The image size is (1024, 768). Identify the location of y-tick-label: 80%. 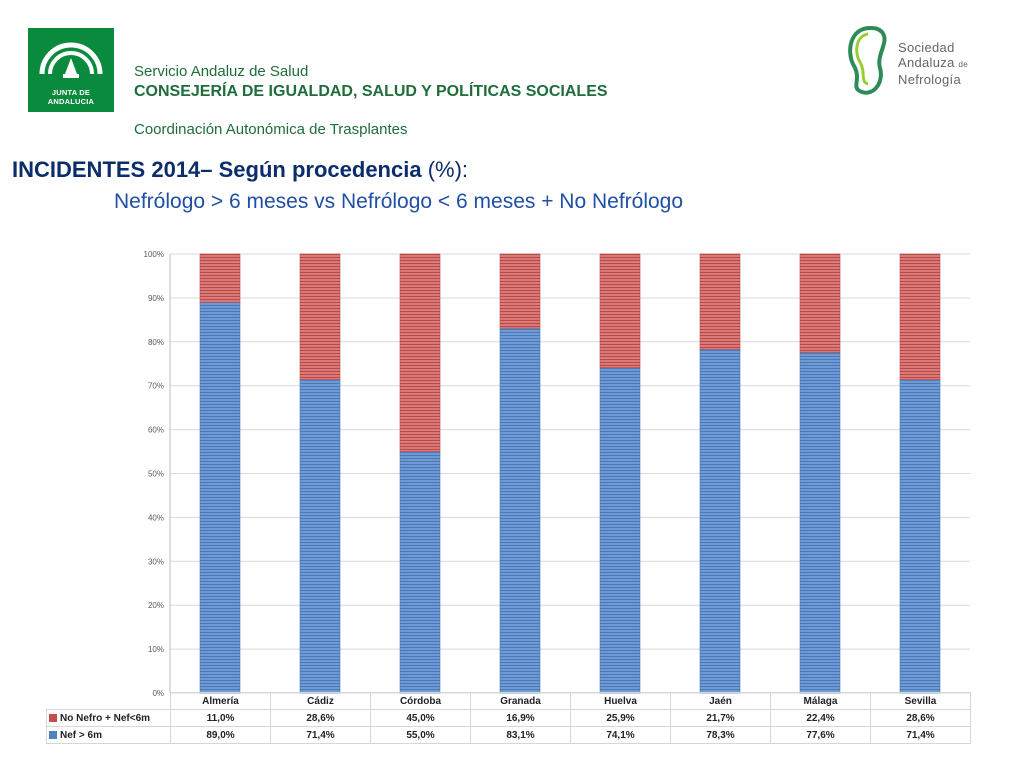
(156, 342).